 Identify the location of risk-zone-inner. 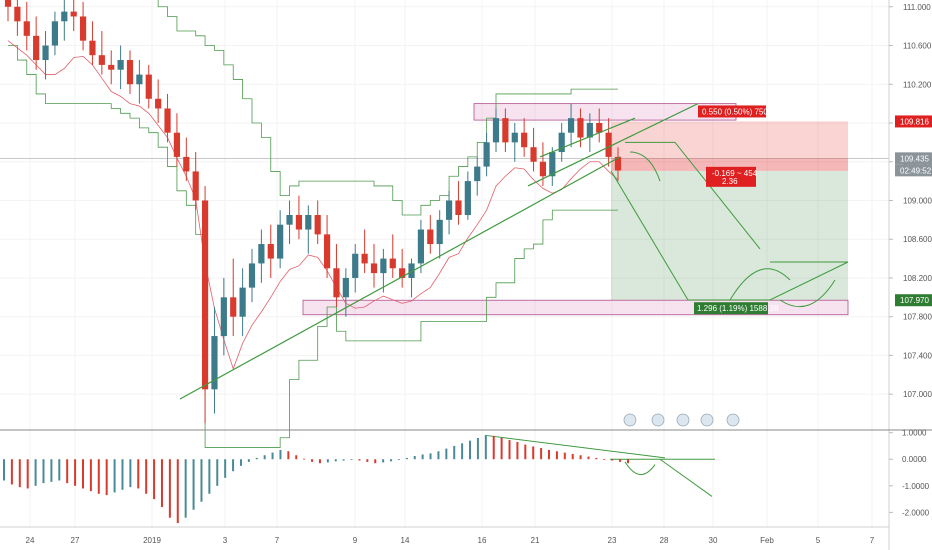
(729, 164).